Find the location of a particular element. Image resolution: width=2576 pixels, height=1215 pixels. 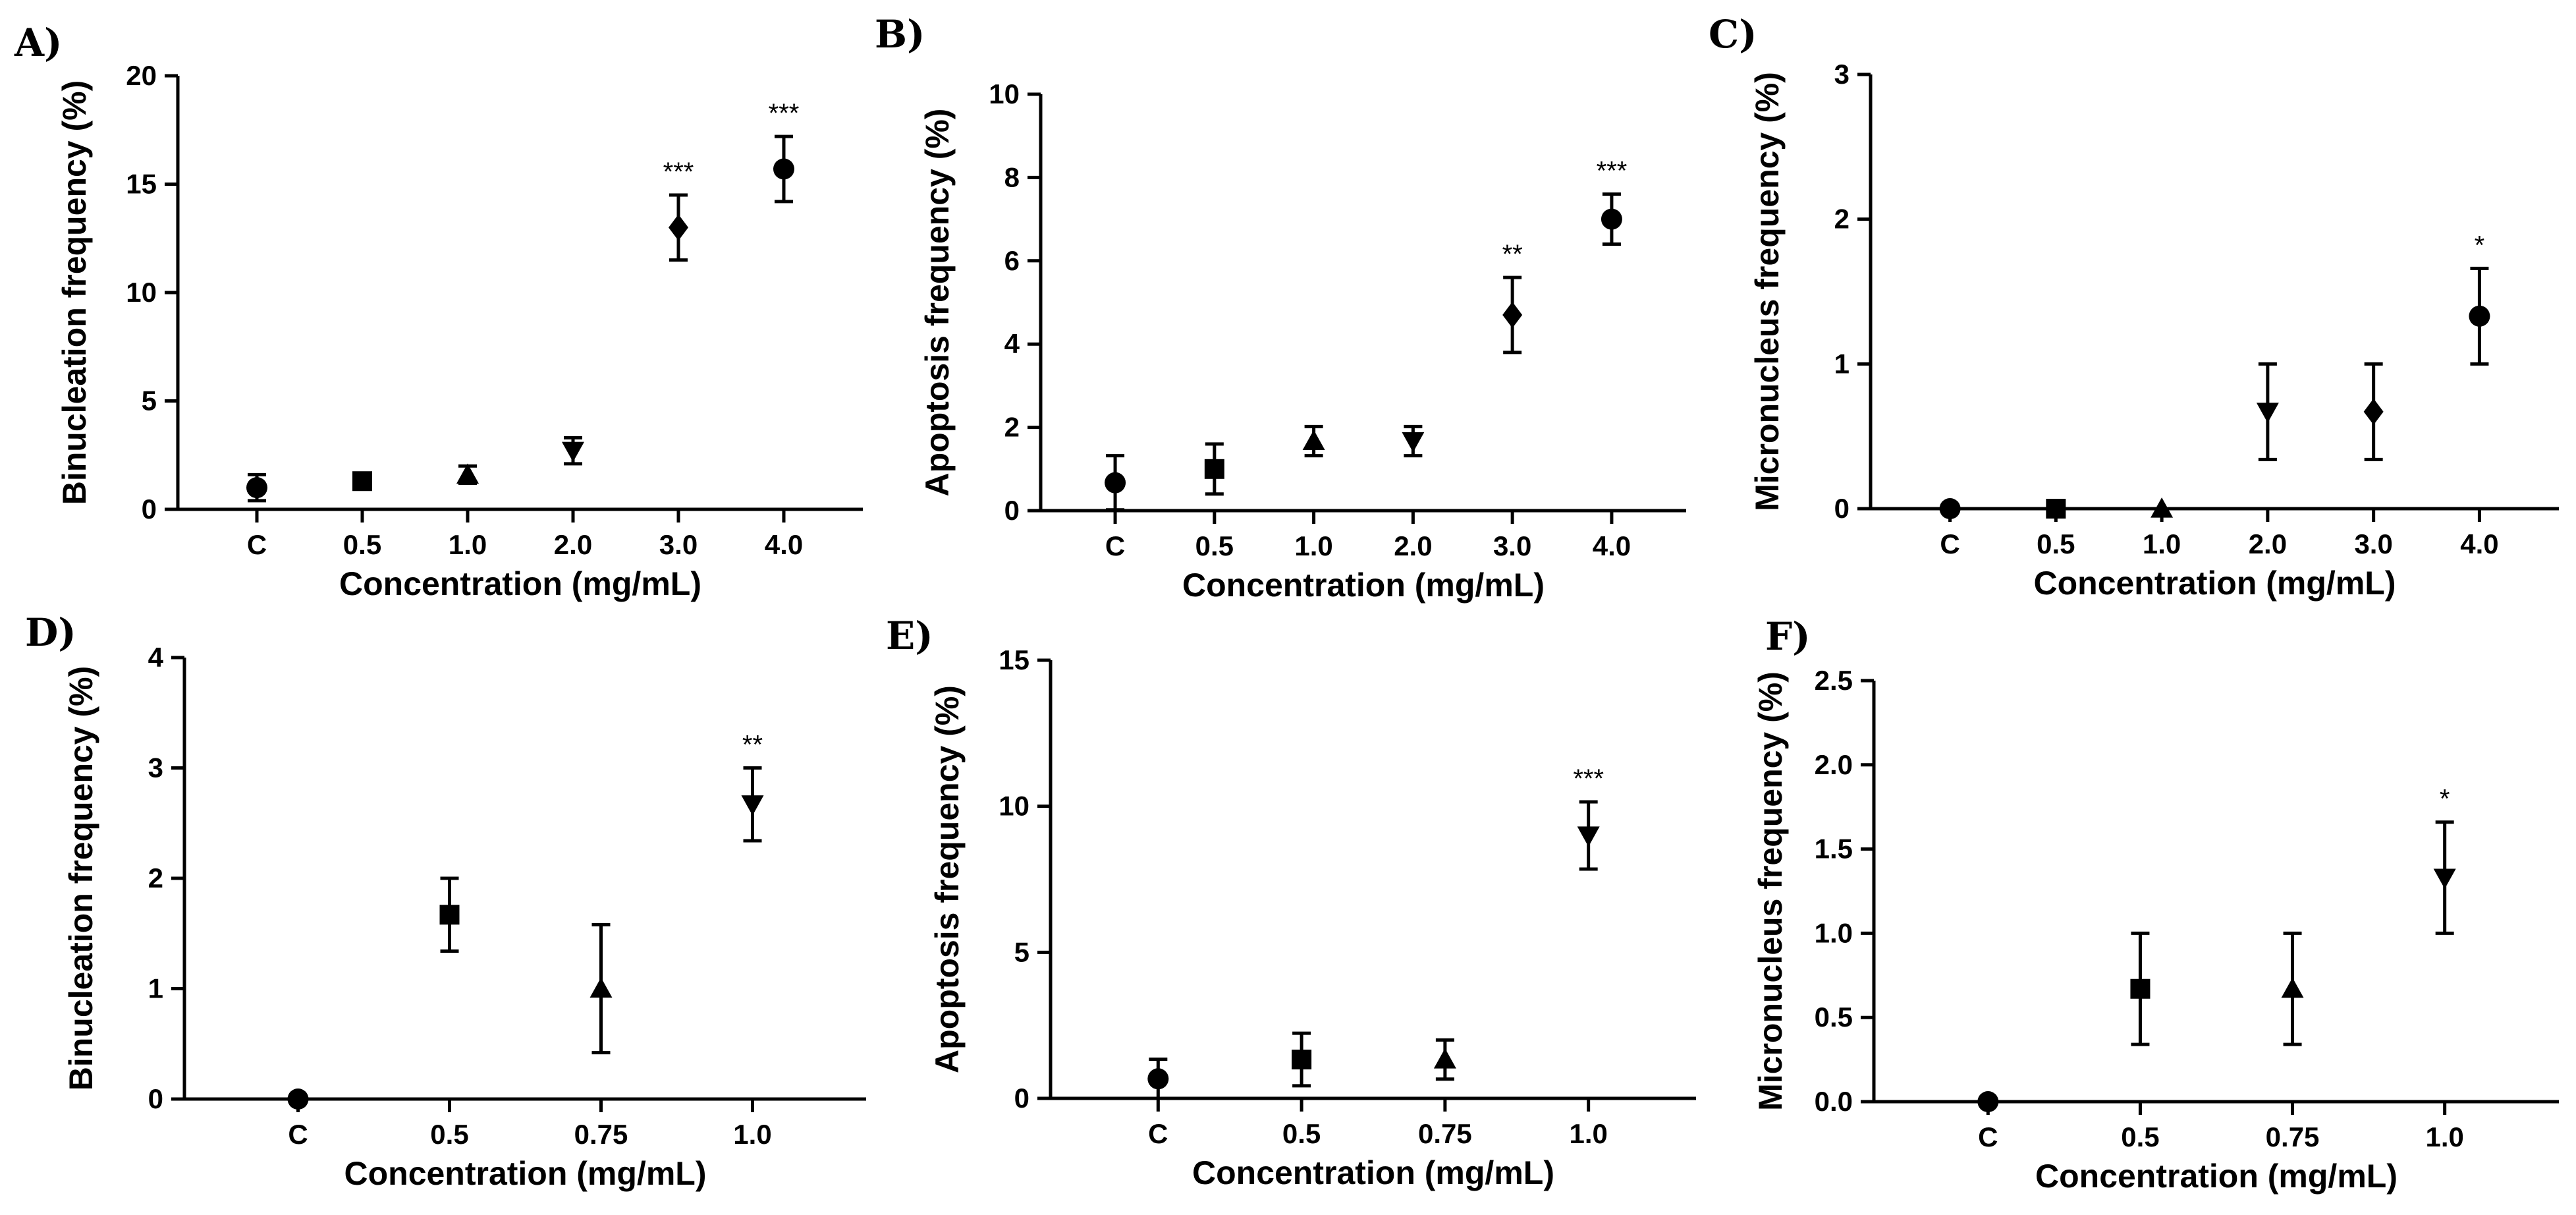

y-tick-label: 5 is located at coordinates (1021, 951).